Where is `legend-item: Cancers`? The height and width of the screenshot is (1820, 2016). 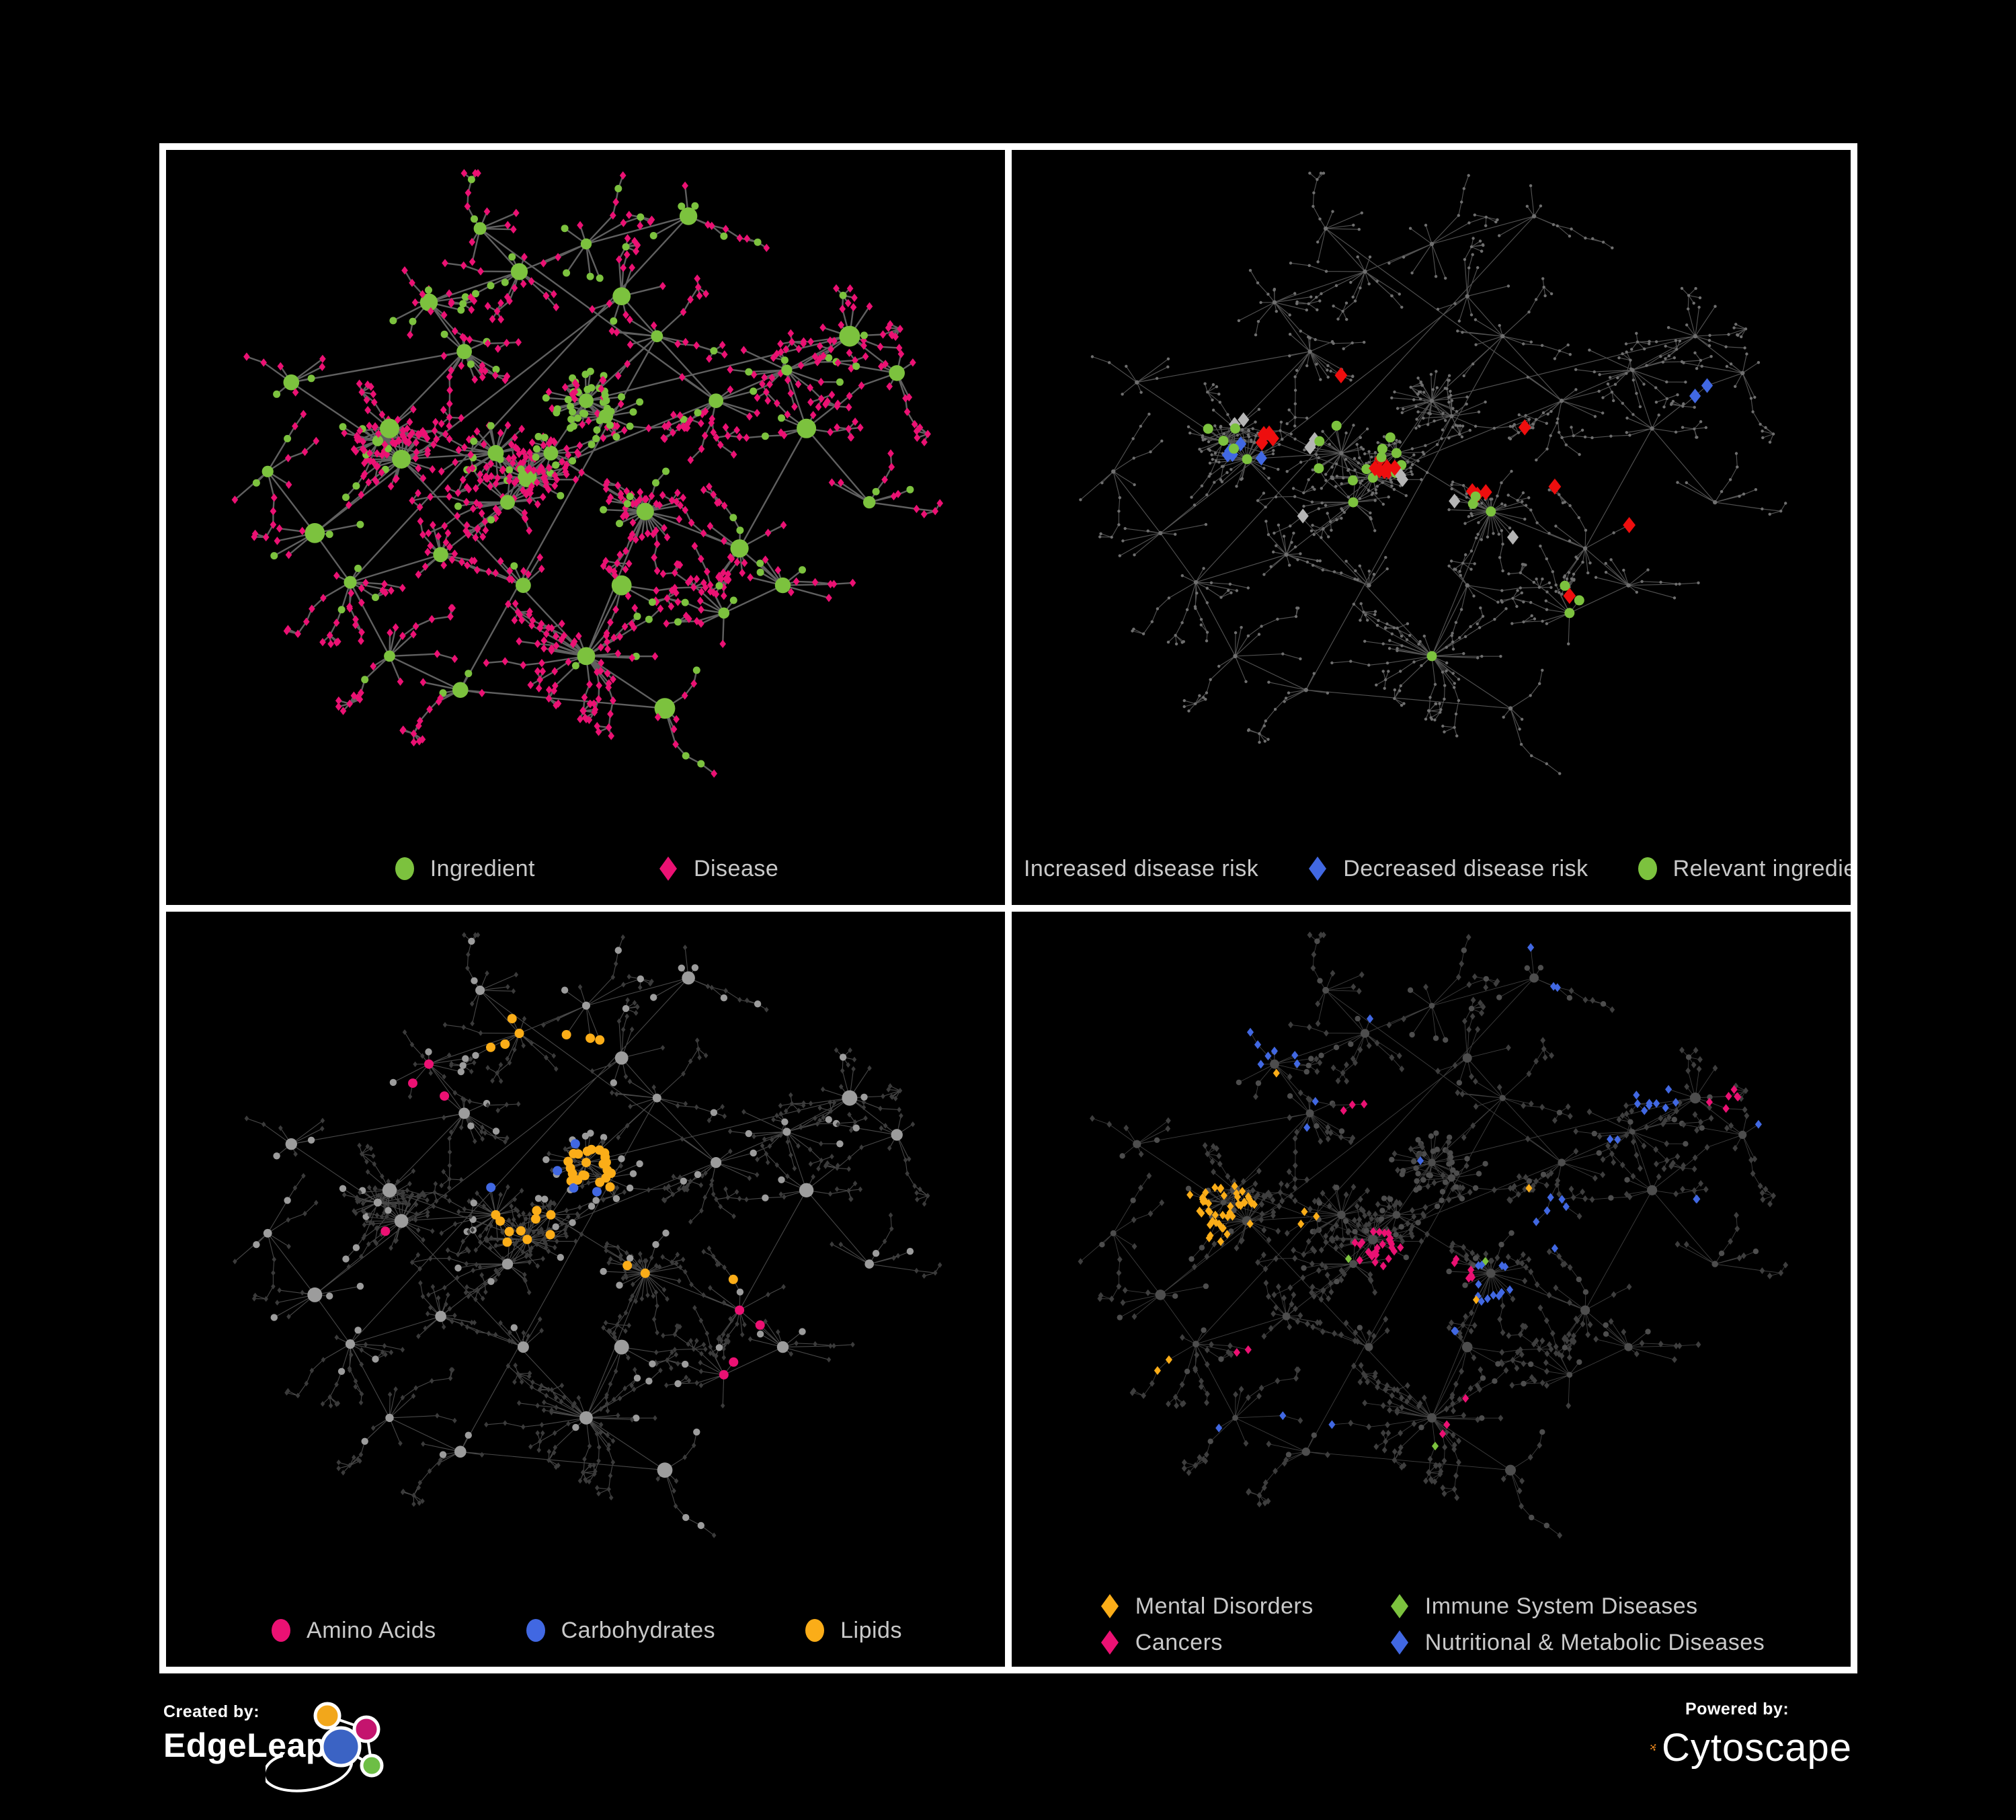
legend-item: Cancers is located at coordinates (1206, 1642).